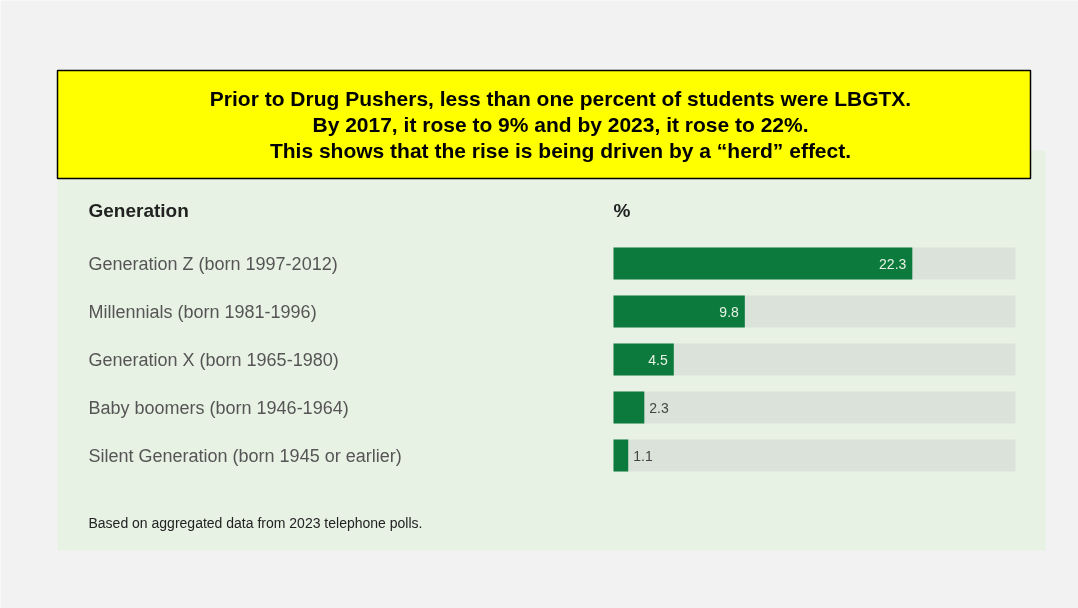 This screenshot has width=1078, height=608. I want to click on y-tick-label: Generation Z (born 1997-2012), so click(213, 263).